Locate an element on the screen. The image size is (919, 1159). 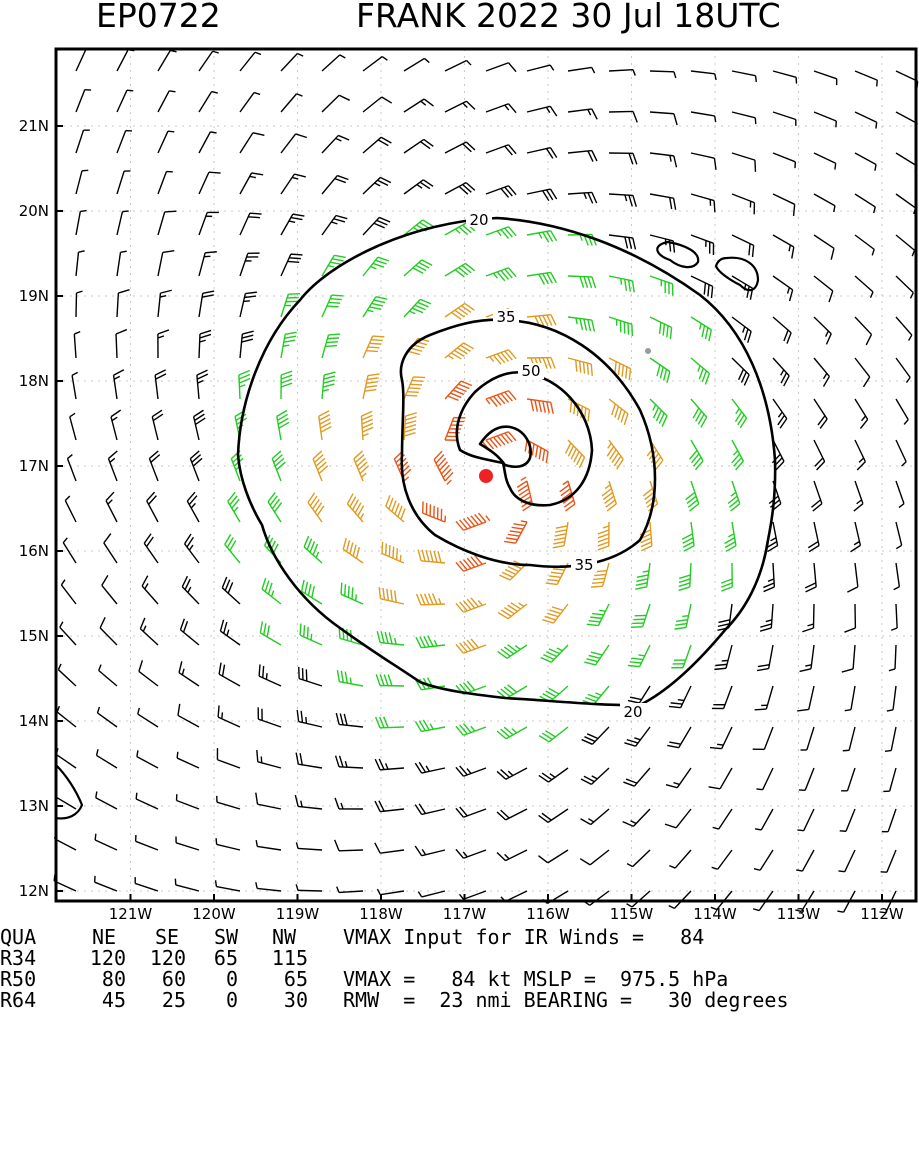
lat-label: 15N is located at coordinates (34, 636).